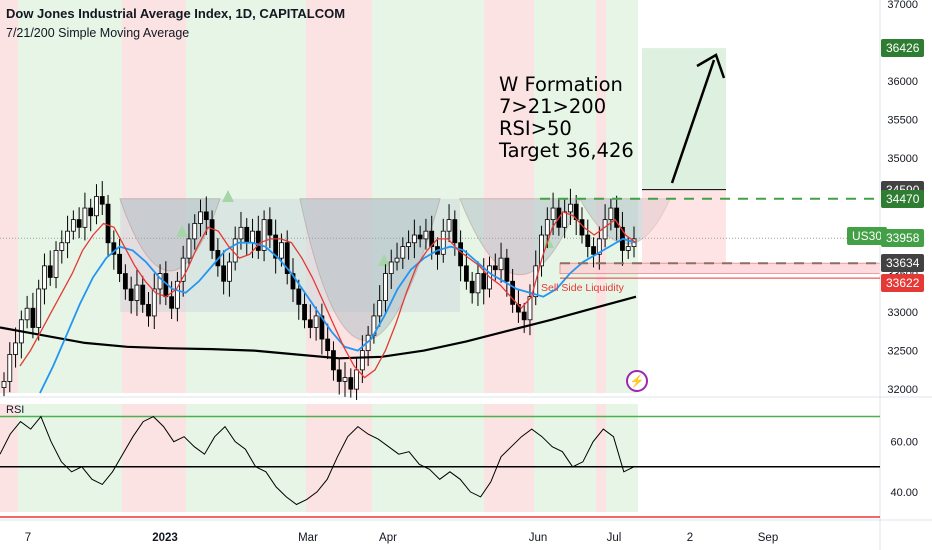 This screenshot has width=932, height=550. Describe the element at coordinates (308, 538) in the screenshot. I see `x-tick-label: Mar` at that location.